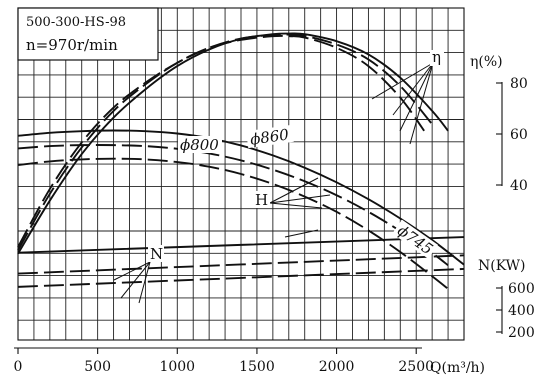  I want to click on power-axis: N(KW) 600 400 200, so click(506, 299).